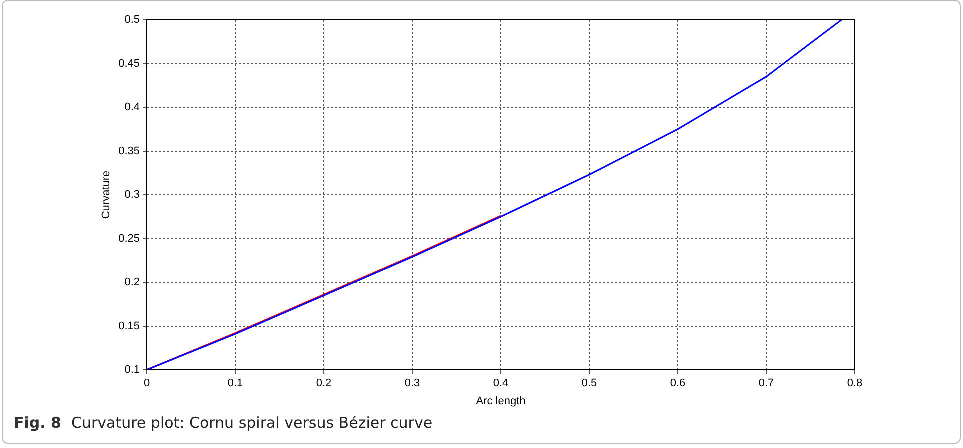  Describe the element at coordinates (132, 195) in the screenshot. I see `y-tick-label: 0.3` at that location.